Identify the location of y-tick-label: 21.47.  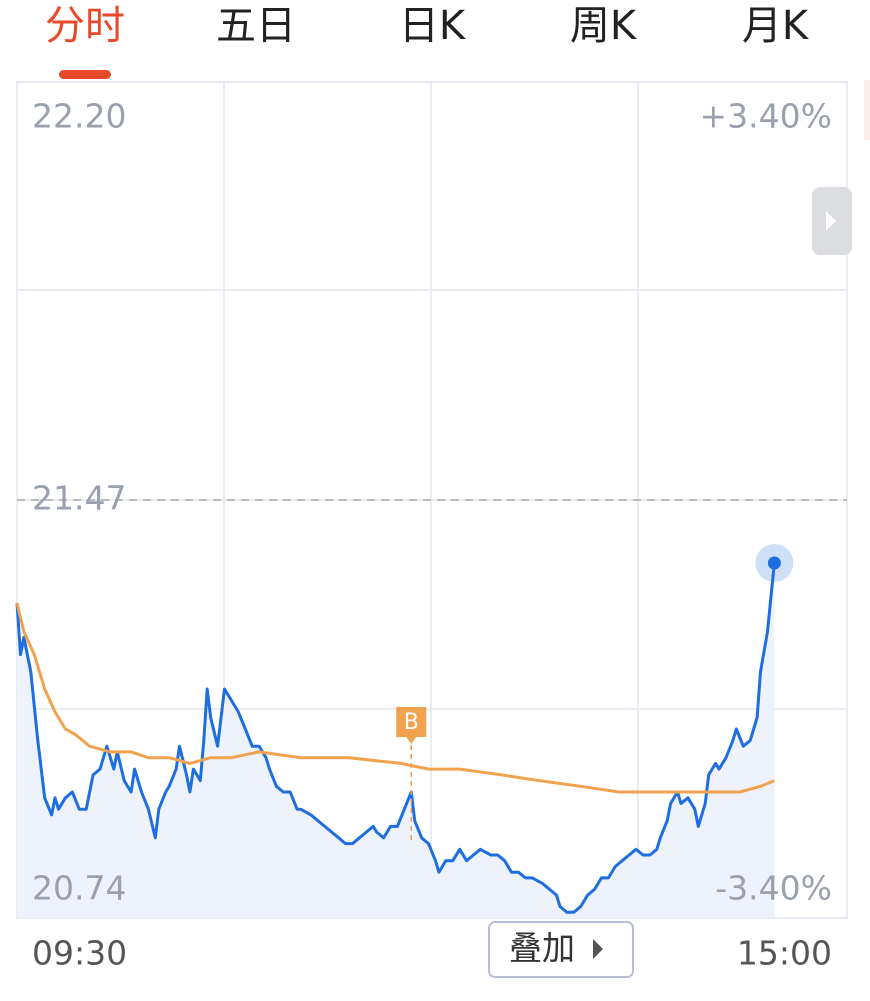
(79, 498).